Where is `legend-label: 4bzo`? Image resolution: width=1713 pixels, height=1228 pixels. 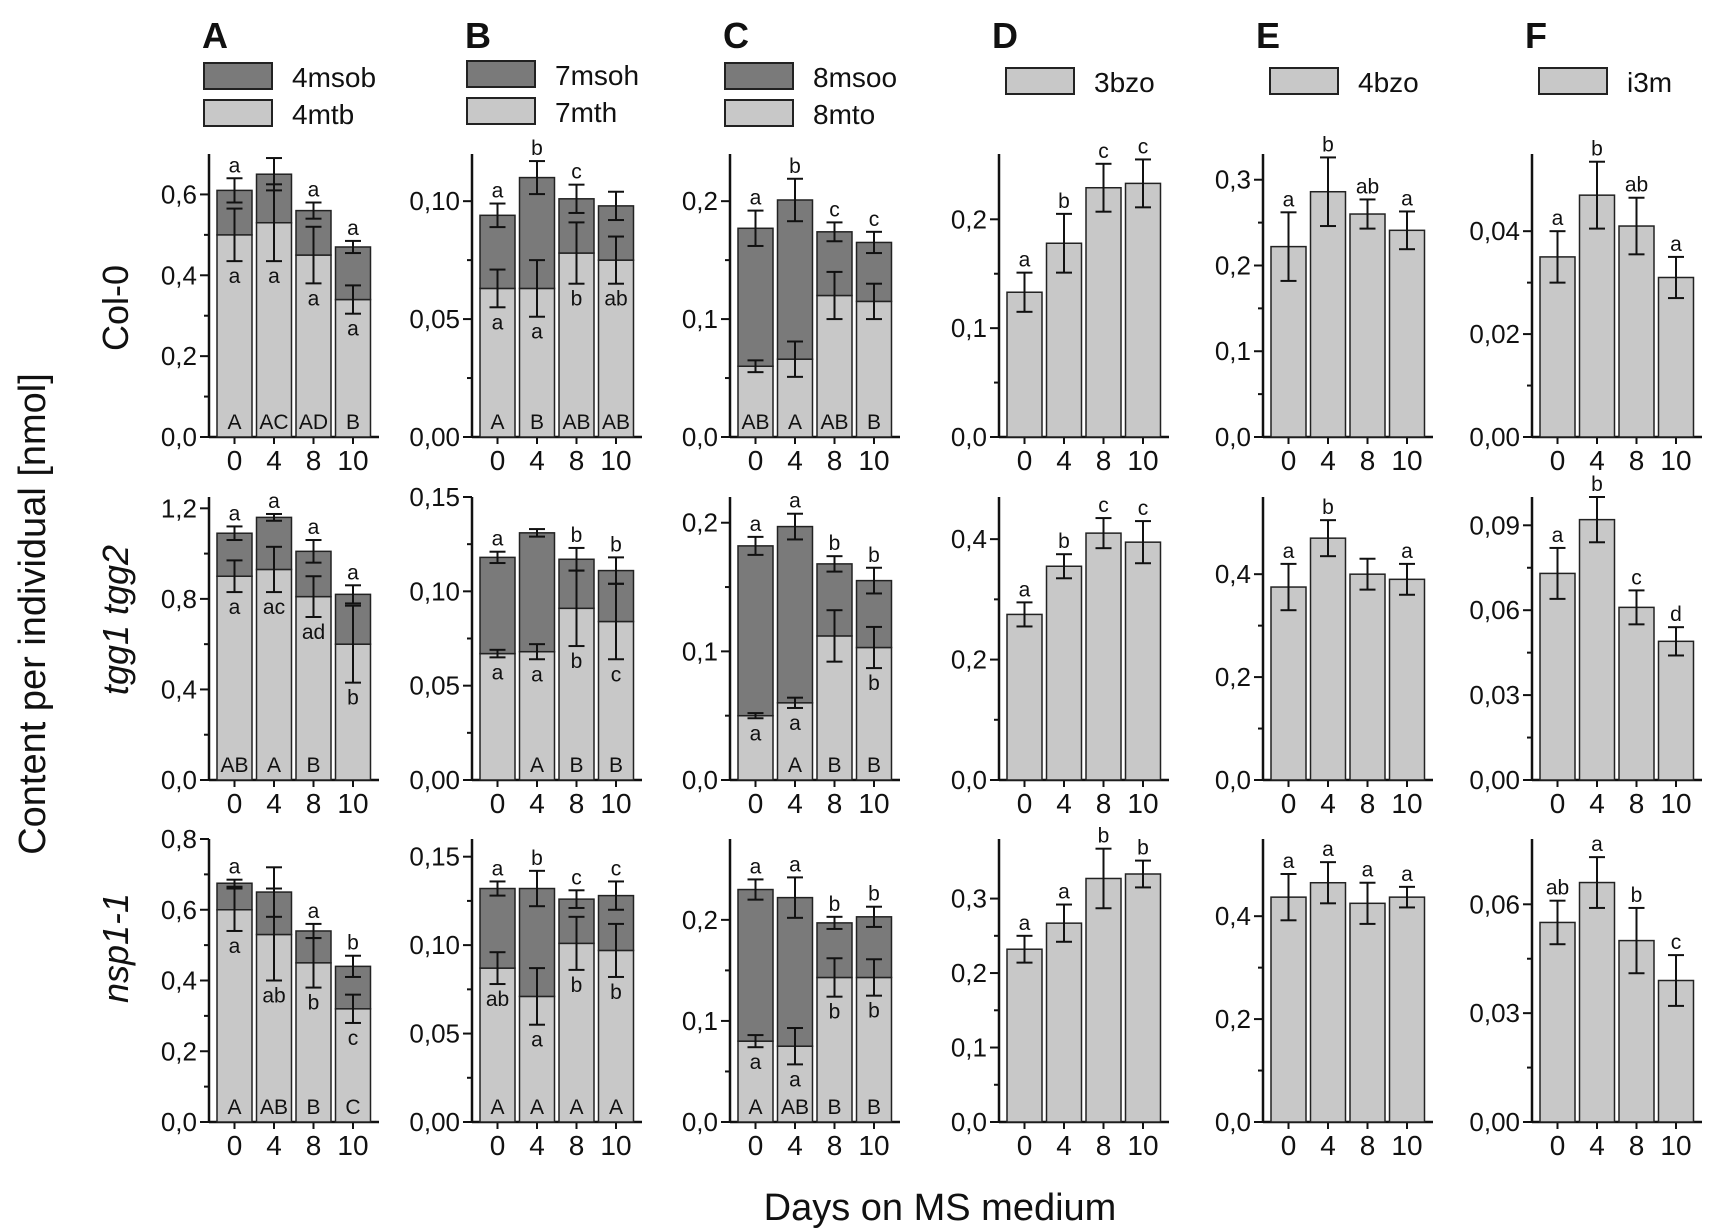
legend-label: 4bzo is located at coordinates (1388, 82).